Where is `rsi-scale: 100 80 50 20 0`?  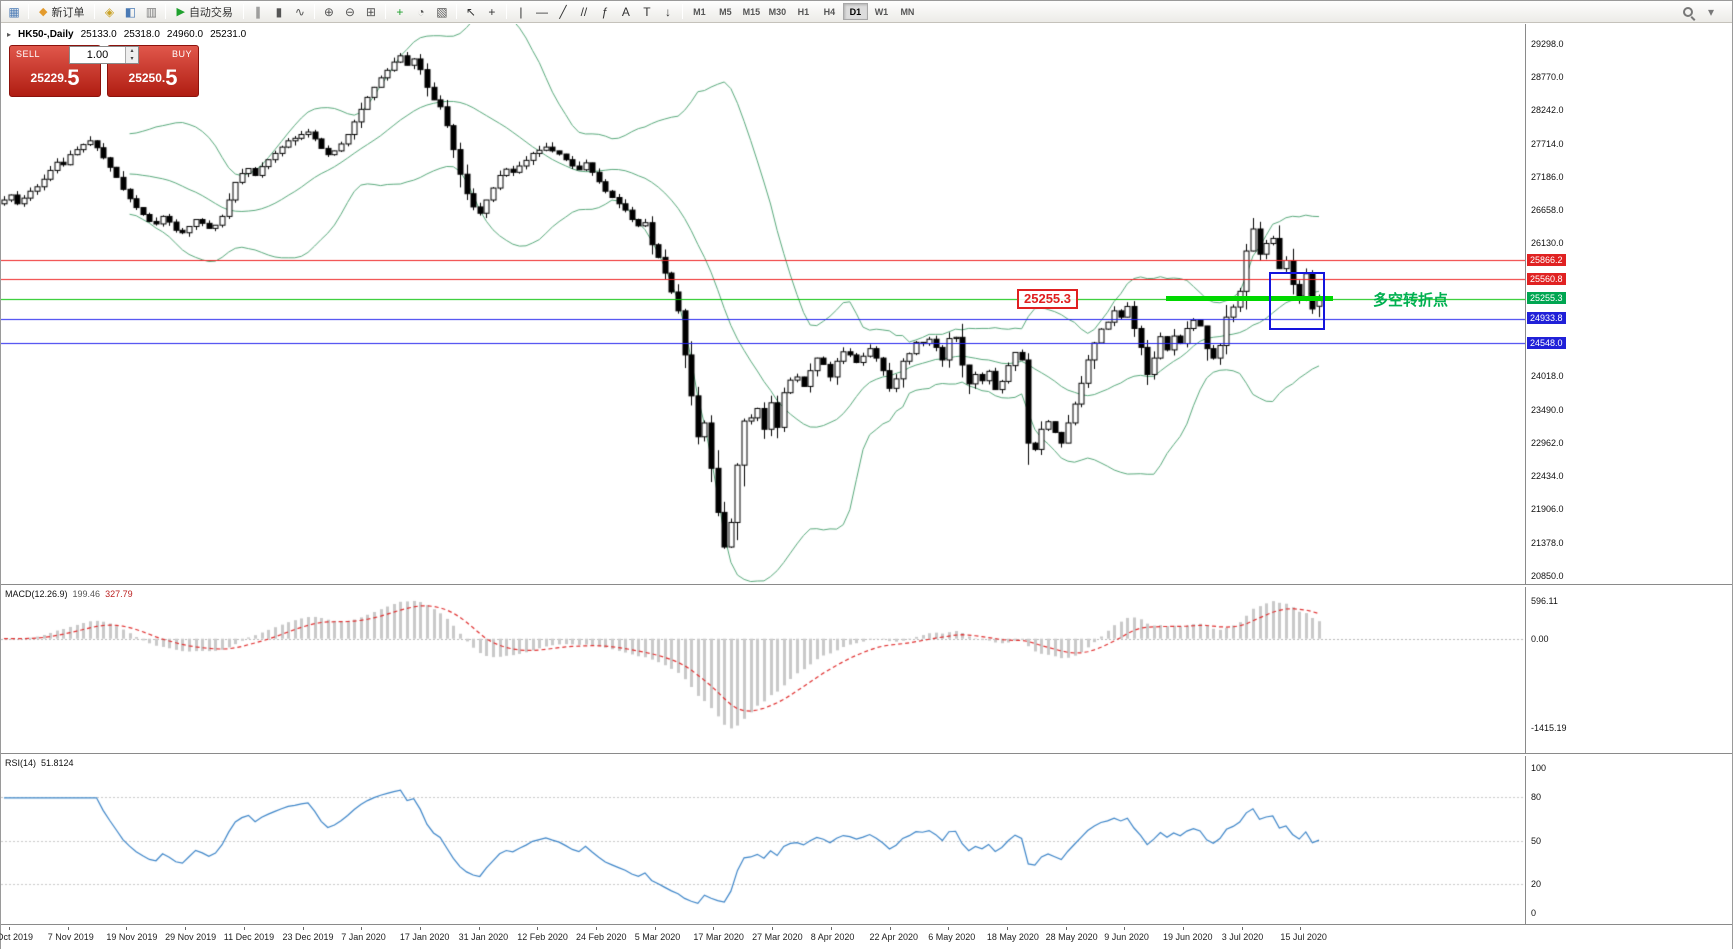
rsi-scale: 100 80 50 20 0 is located at coordinates (1628, 840).